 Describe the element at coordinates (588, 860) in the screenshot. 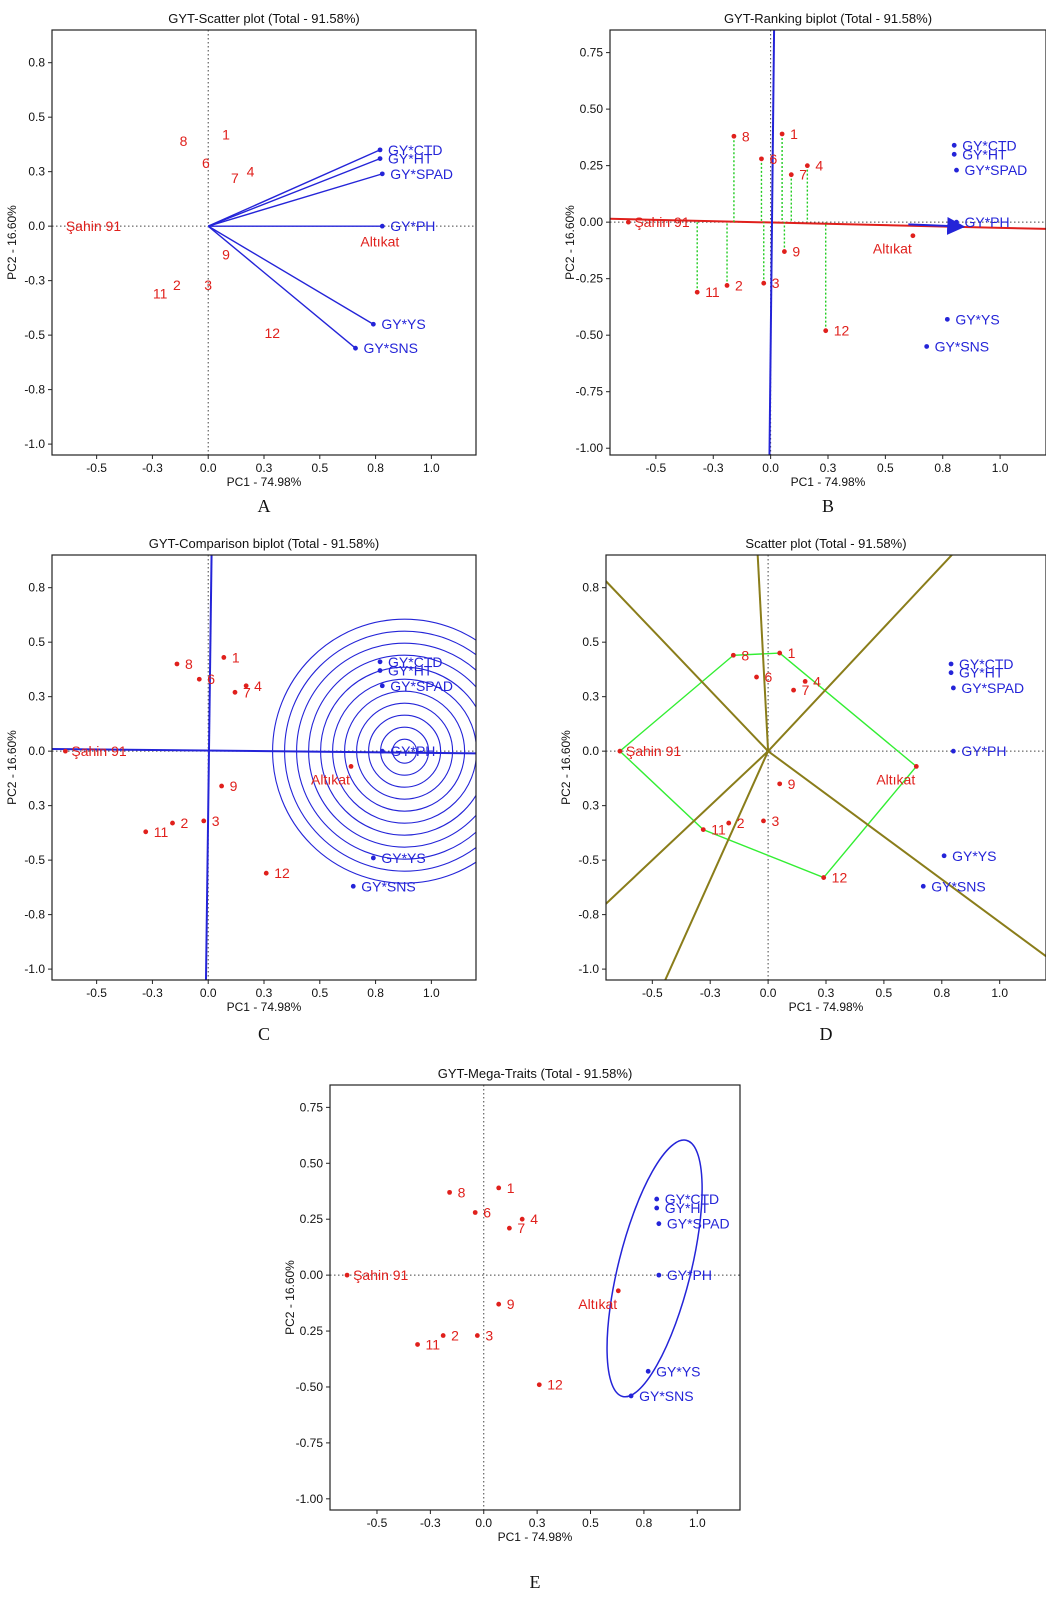

I see `y-tick-label: -0.5` at that location.